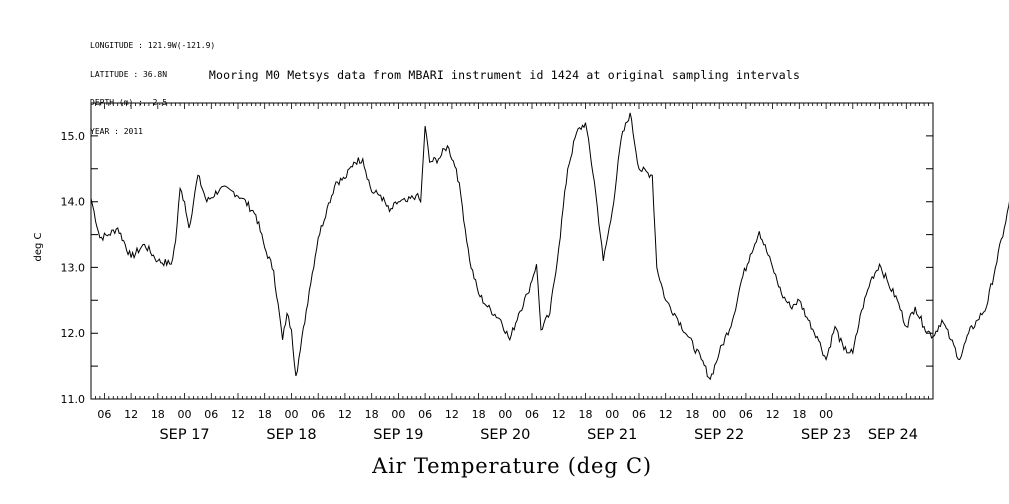  What do you see at coordinates (129, 74) in the screenshot?
I see `meta-latitude: LATITUDE : 36.8N` at bounding box center [129, 74].